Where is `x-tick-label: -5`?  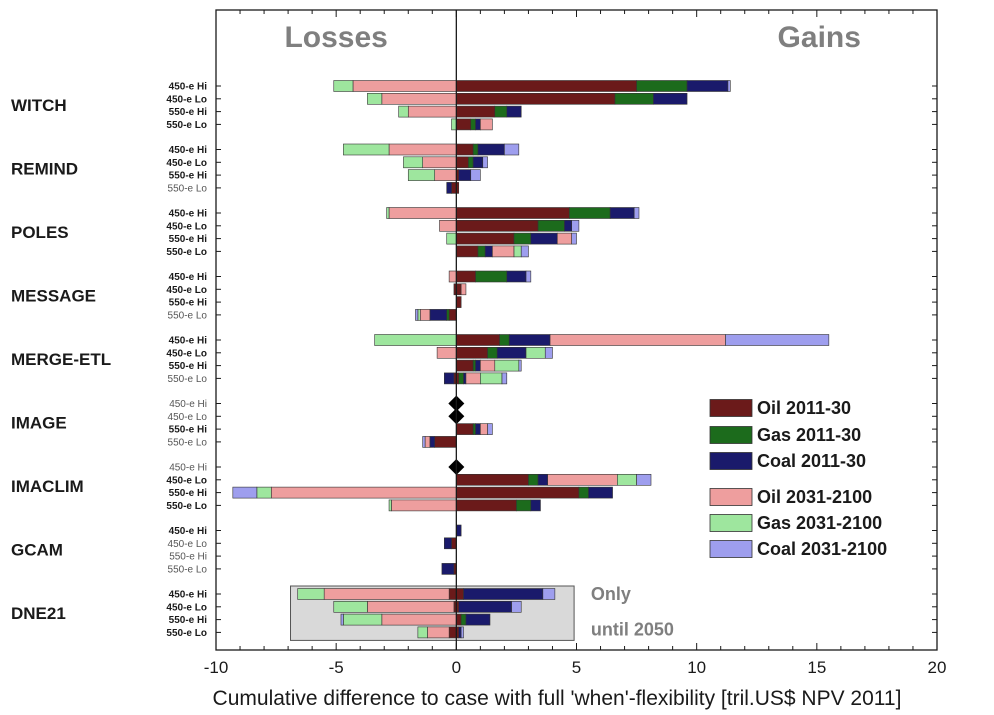
x-tick-label: -5 is located at coordinates (336, 667).